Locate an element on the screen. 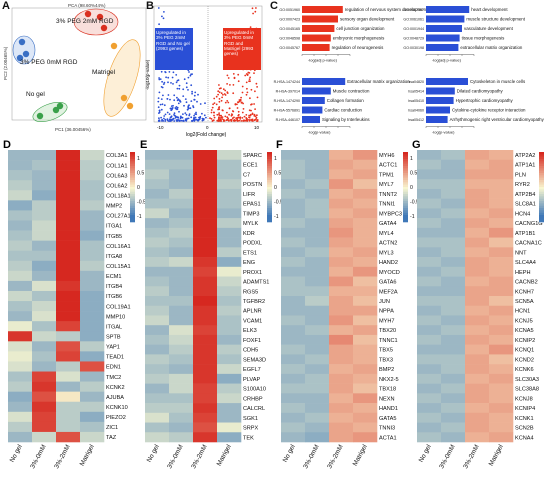 Image resolution: width=546 pixels, height=503 pixels. enrichment-term-id: hsa04820 is located at coordinates (416, 82).